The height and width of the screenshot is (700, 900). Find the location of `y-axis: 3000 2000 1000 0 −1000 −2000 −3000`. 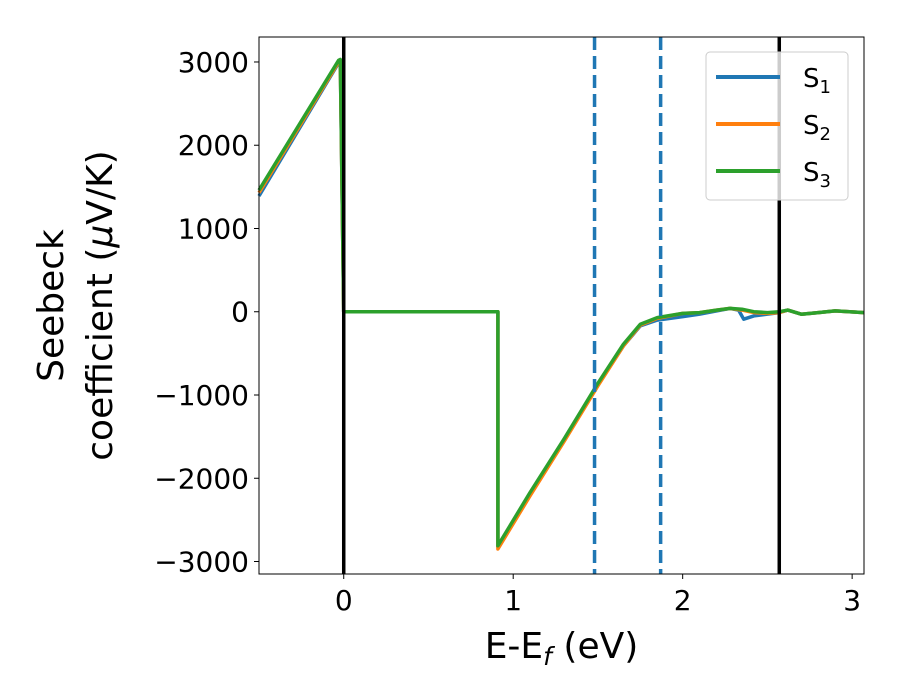

y-axis: 3000 2000 1000 0 −1000 −2000 −3000 is located at coordinates (206, 312).